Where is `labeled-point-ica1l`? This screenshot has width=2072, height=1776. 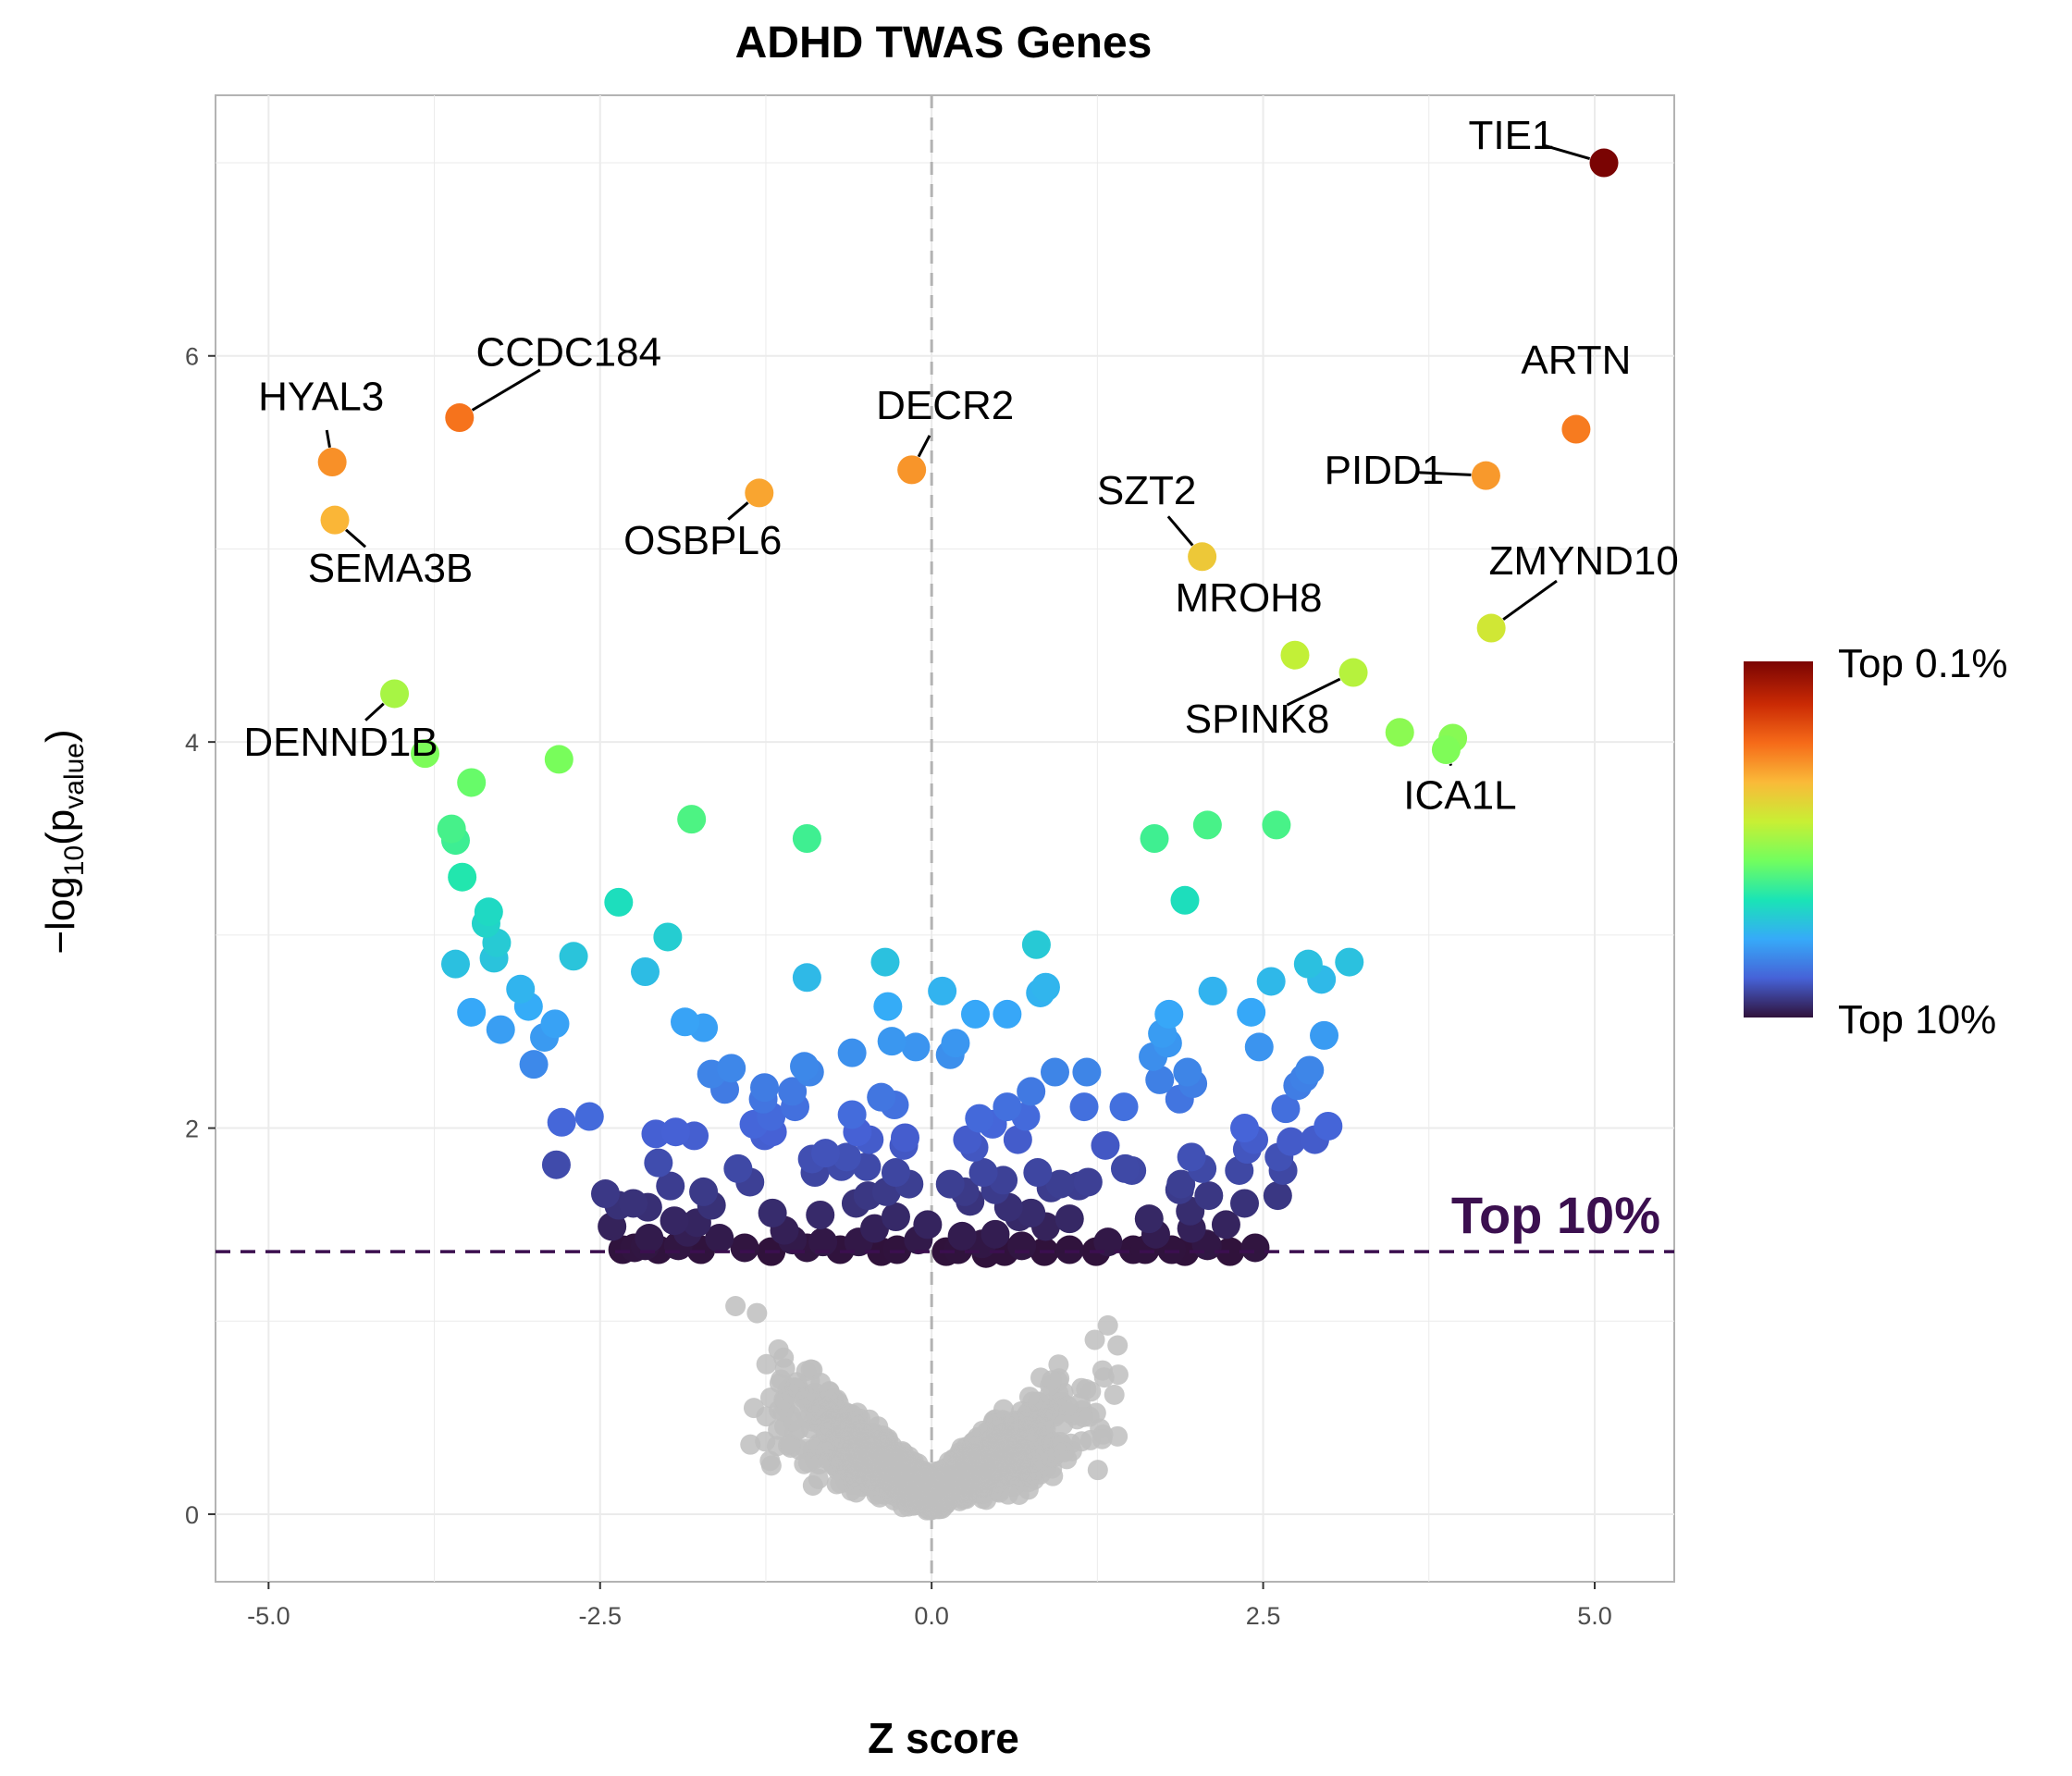
labeled-point-ica1l is located at coordinates (1446, 749).